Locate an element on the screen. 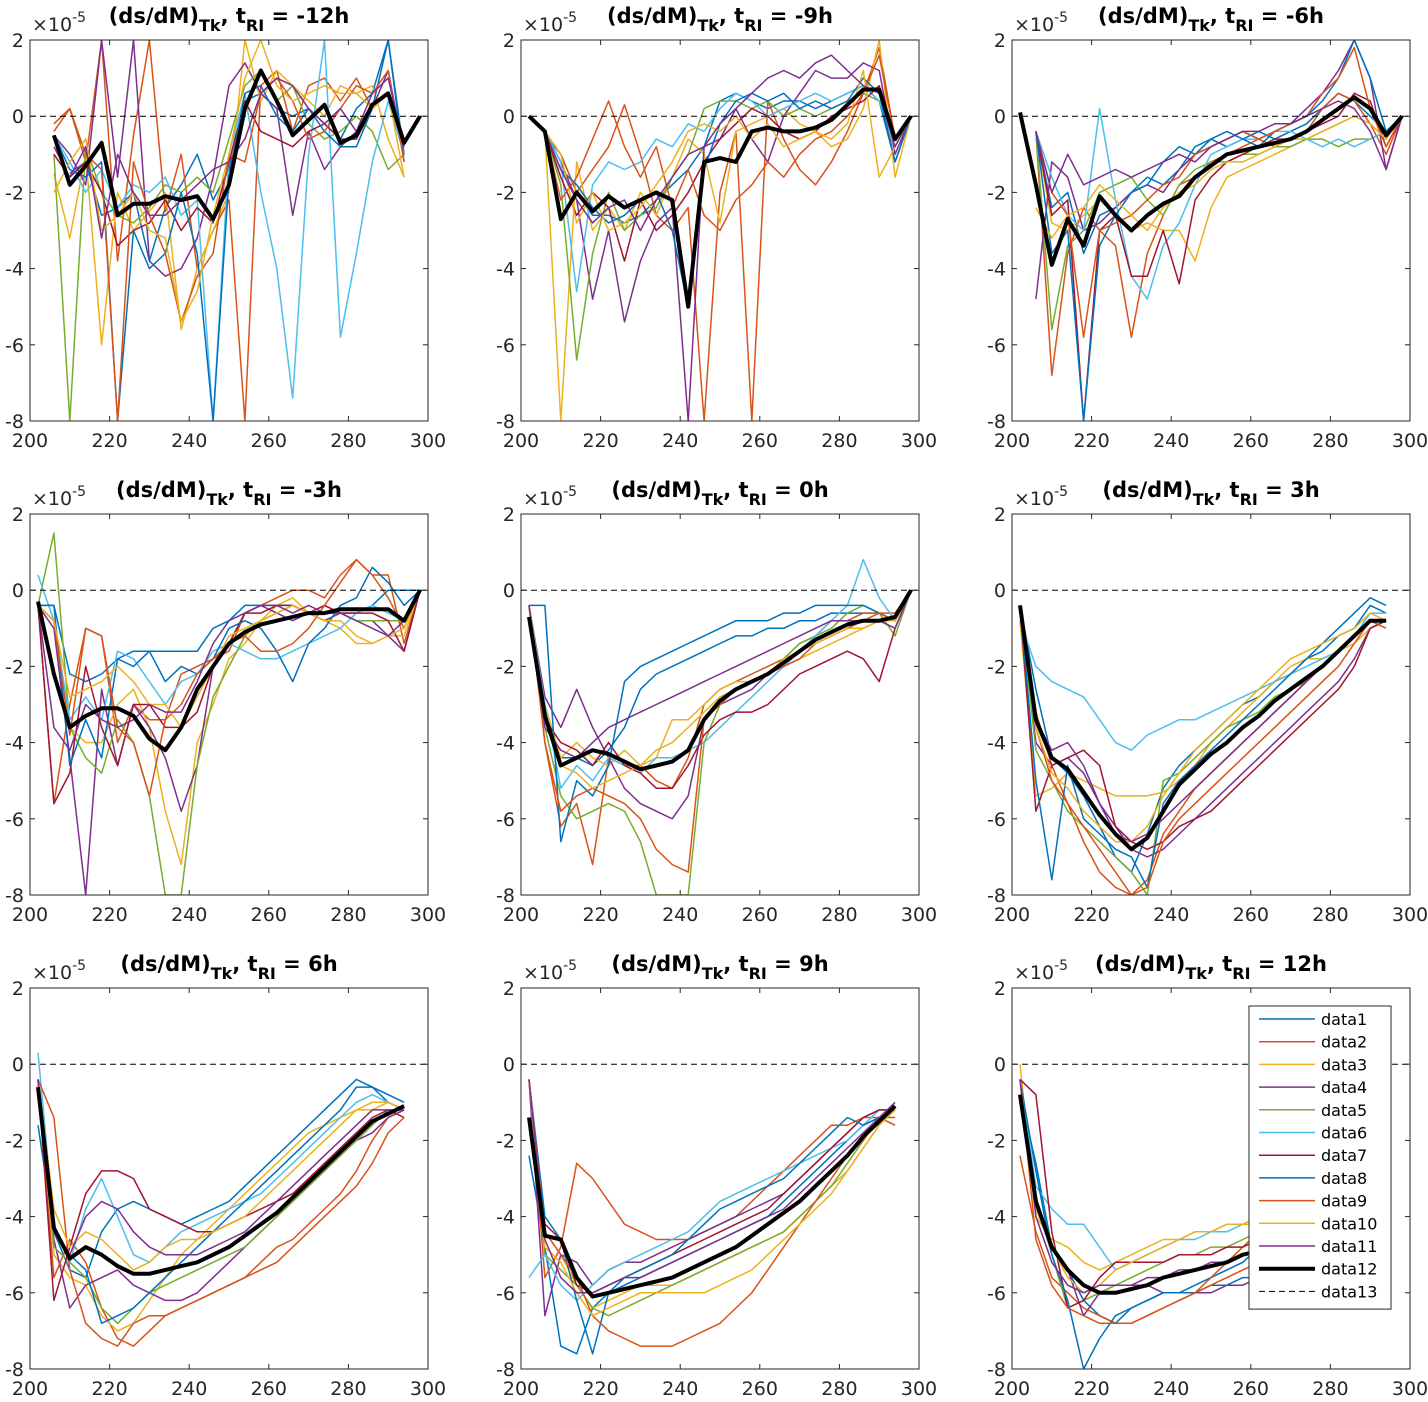  subplot-title: (ds/dM)Tk, tRI = -6h is located at coordinates (1211, 19).